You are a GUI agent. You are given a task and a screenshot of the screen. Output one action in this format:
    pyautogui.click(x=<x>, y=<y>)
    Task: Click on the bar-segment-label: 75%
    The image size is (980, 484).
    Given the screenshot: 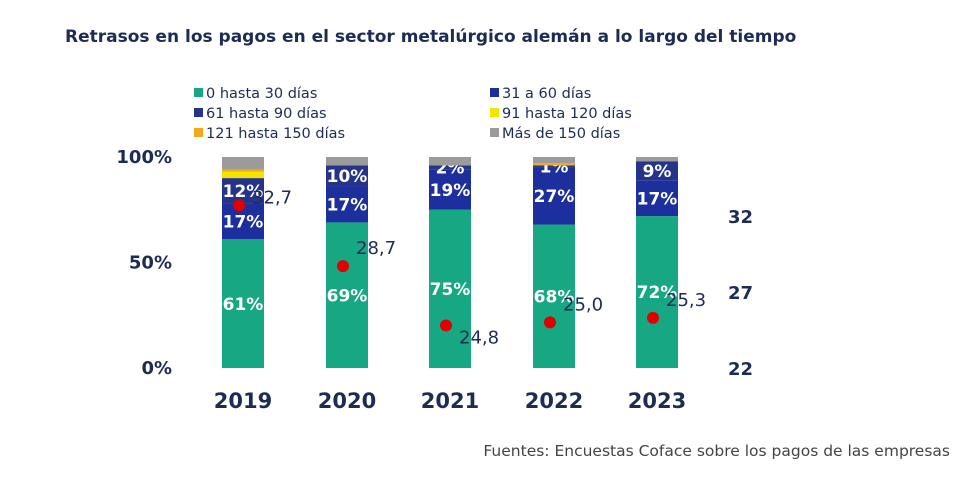 What is the action you would take?
    pyautogui.click(x=450, y=290)
    